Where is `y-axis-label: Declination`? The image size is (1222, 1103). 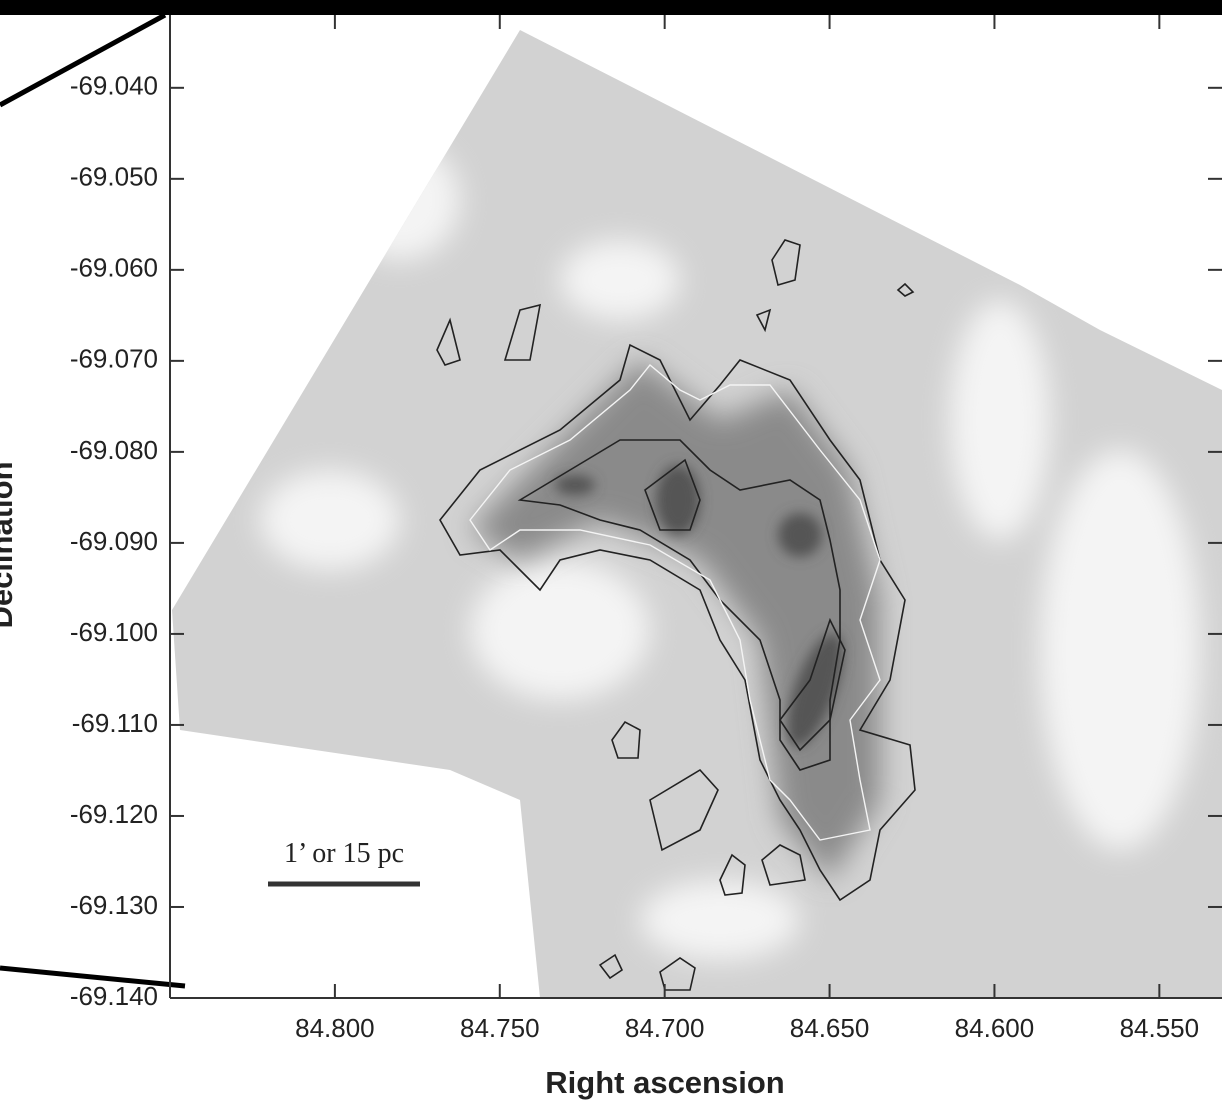
y-axis-label: Declination is located at coordinates (9, 544).